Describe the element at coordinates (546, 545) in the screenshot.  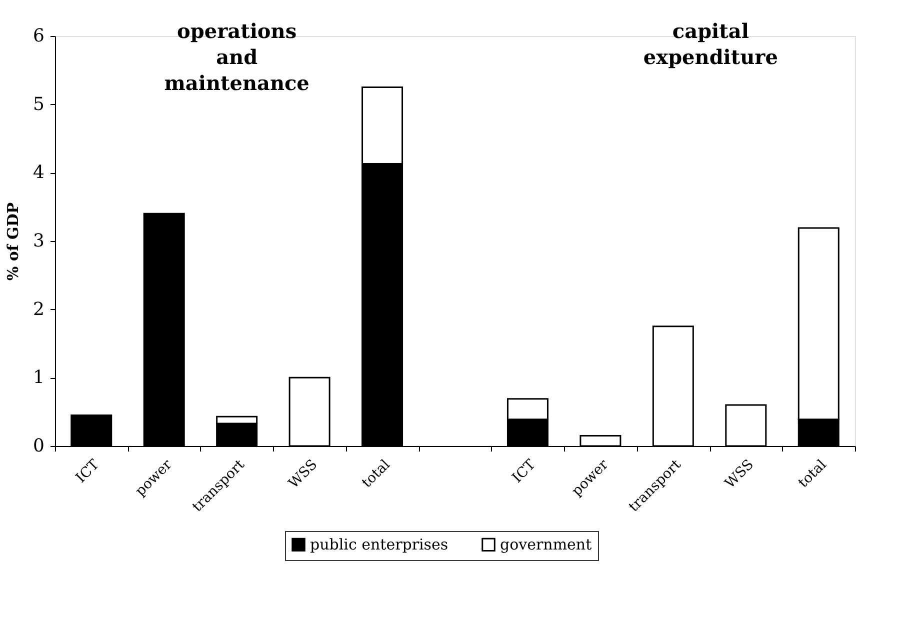
I see `legend-label: government` at that location.